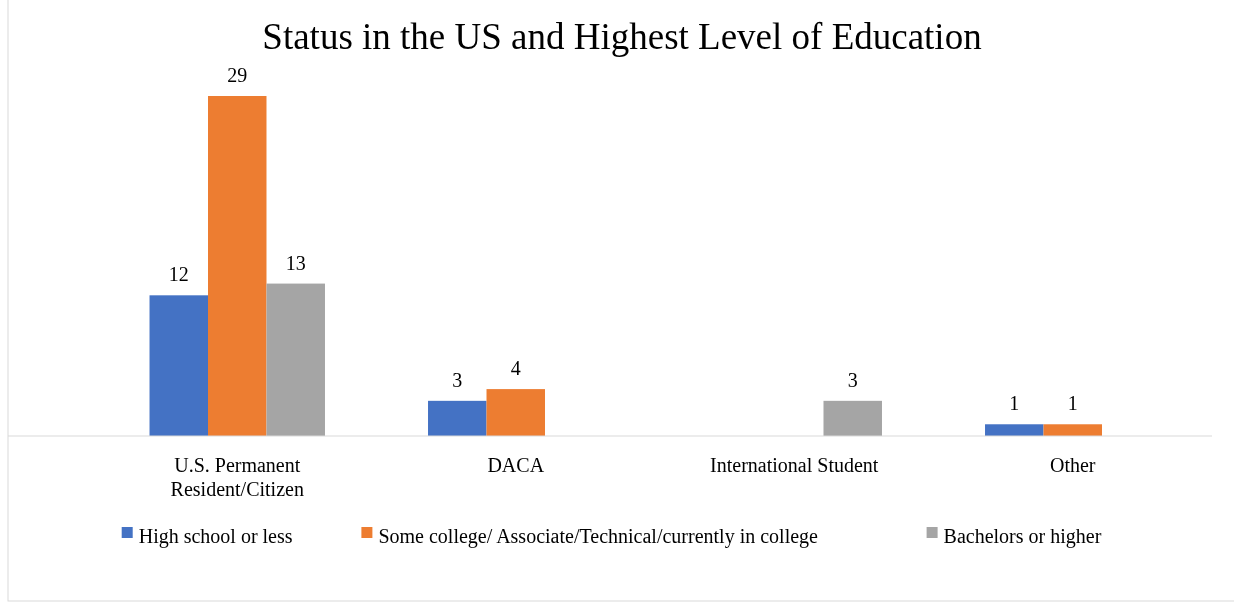 The image size is (1234, 605). What do you see at coordinates (598, 536) in the screenshot?
I see `legend-label: Some college/ Associate/Technical/currently in college` at bounding box center [598, 536].